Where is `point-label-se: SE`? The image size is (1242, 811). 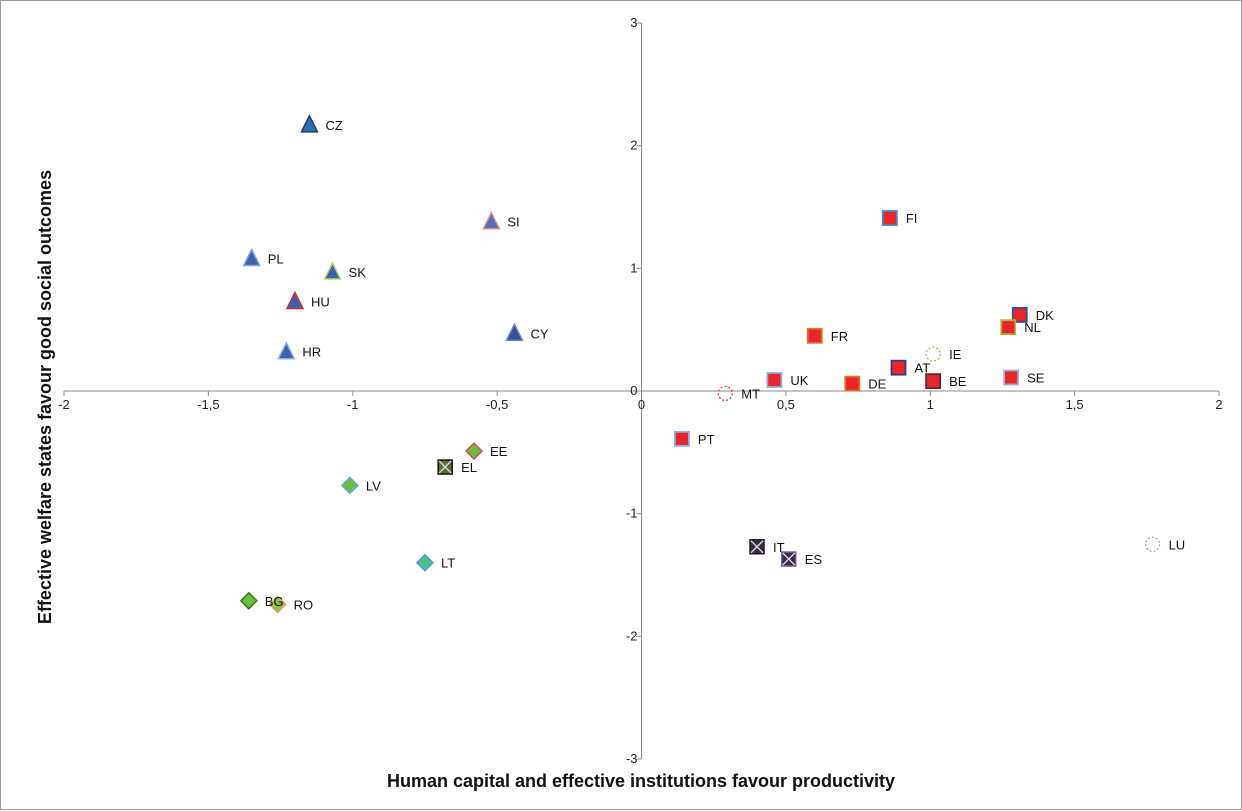 point-label-se: SE is located at coordinates (1036, 378).